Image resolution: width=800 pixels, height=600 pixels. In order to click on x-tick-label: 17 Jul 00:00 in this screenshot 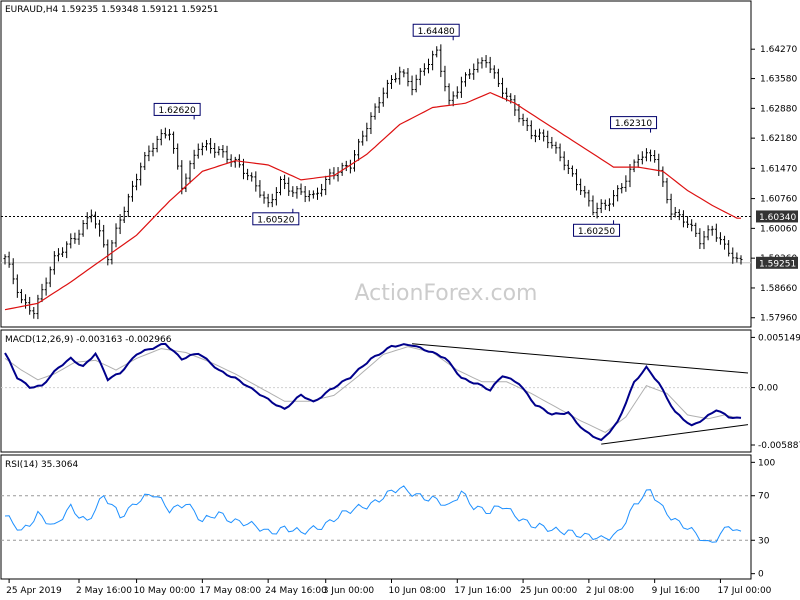, I will do `click(744, 591)`.